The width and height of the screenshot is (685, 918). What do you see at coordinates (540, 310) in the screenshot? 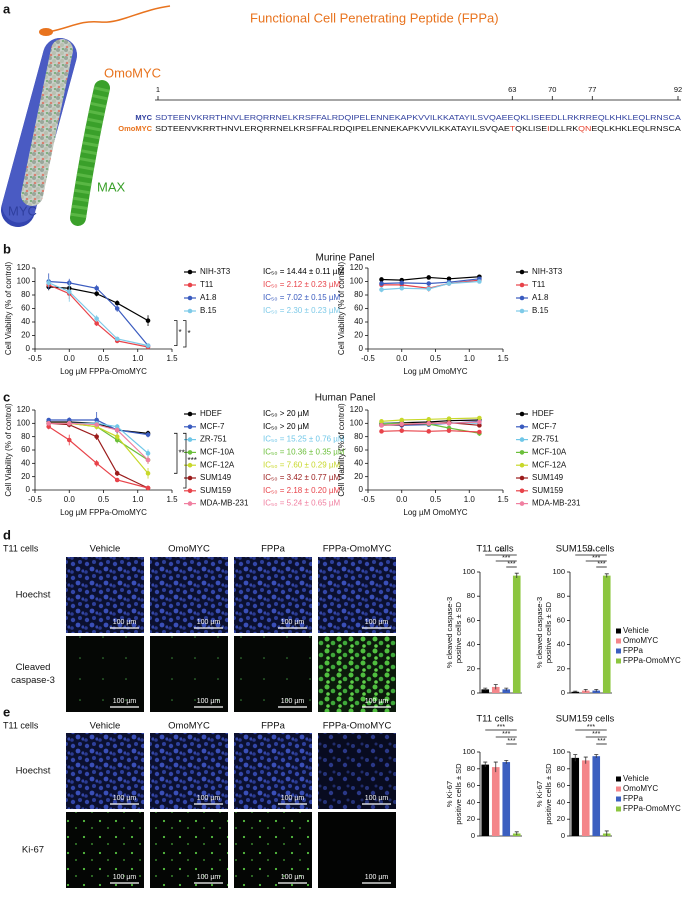
I see `legend-label: B.15` at bounding box center [540, 310].